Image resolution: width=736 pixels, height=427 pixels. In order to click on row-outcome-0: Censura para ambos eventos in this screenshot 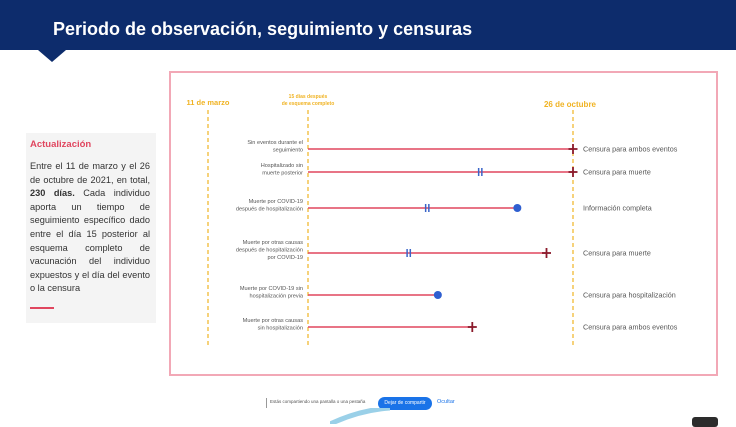, I will do `click(630, 149)`.